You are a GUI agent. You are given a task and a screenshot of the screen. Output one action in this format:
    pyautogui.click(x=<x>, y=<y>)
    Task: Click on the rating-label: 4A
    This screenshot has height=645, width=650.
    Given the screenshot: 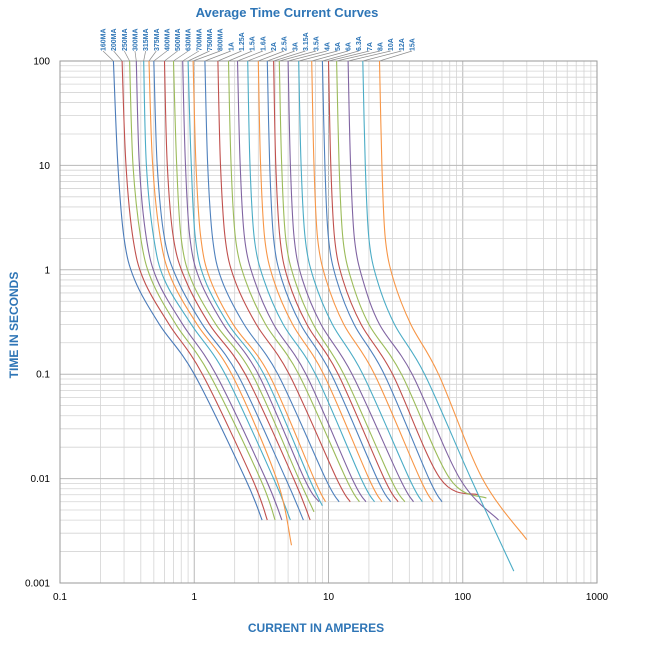 What is the action you would take?
    pyautogui.click(x=327, y=46)
    